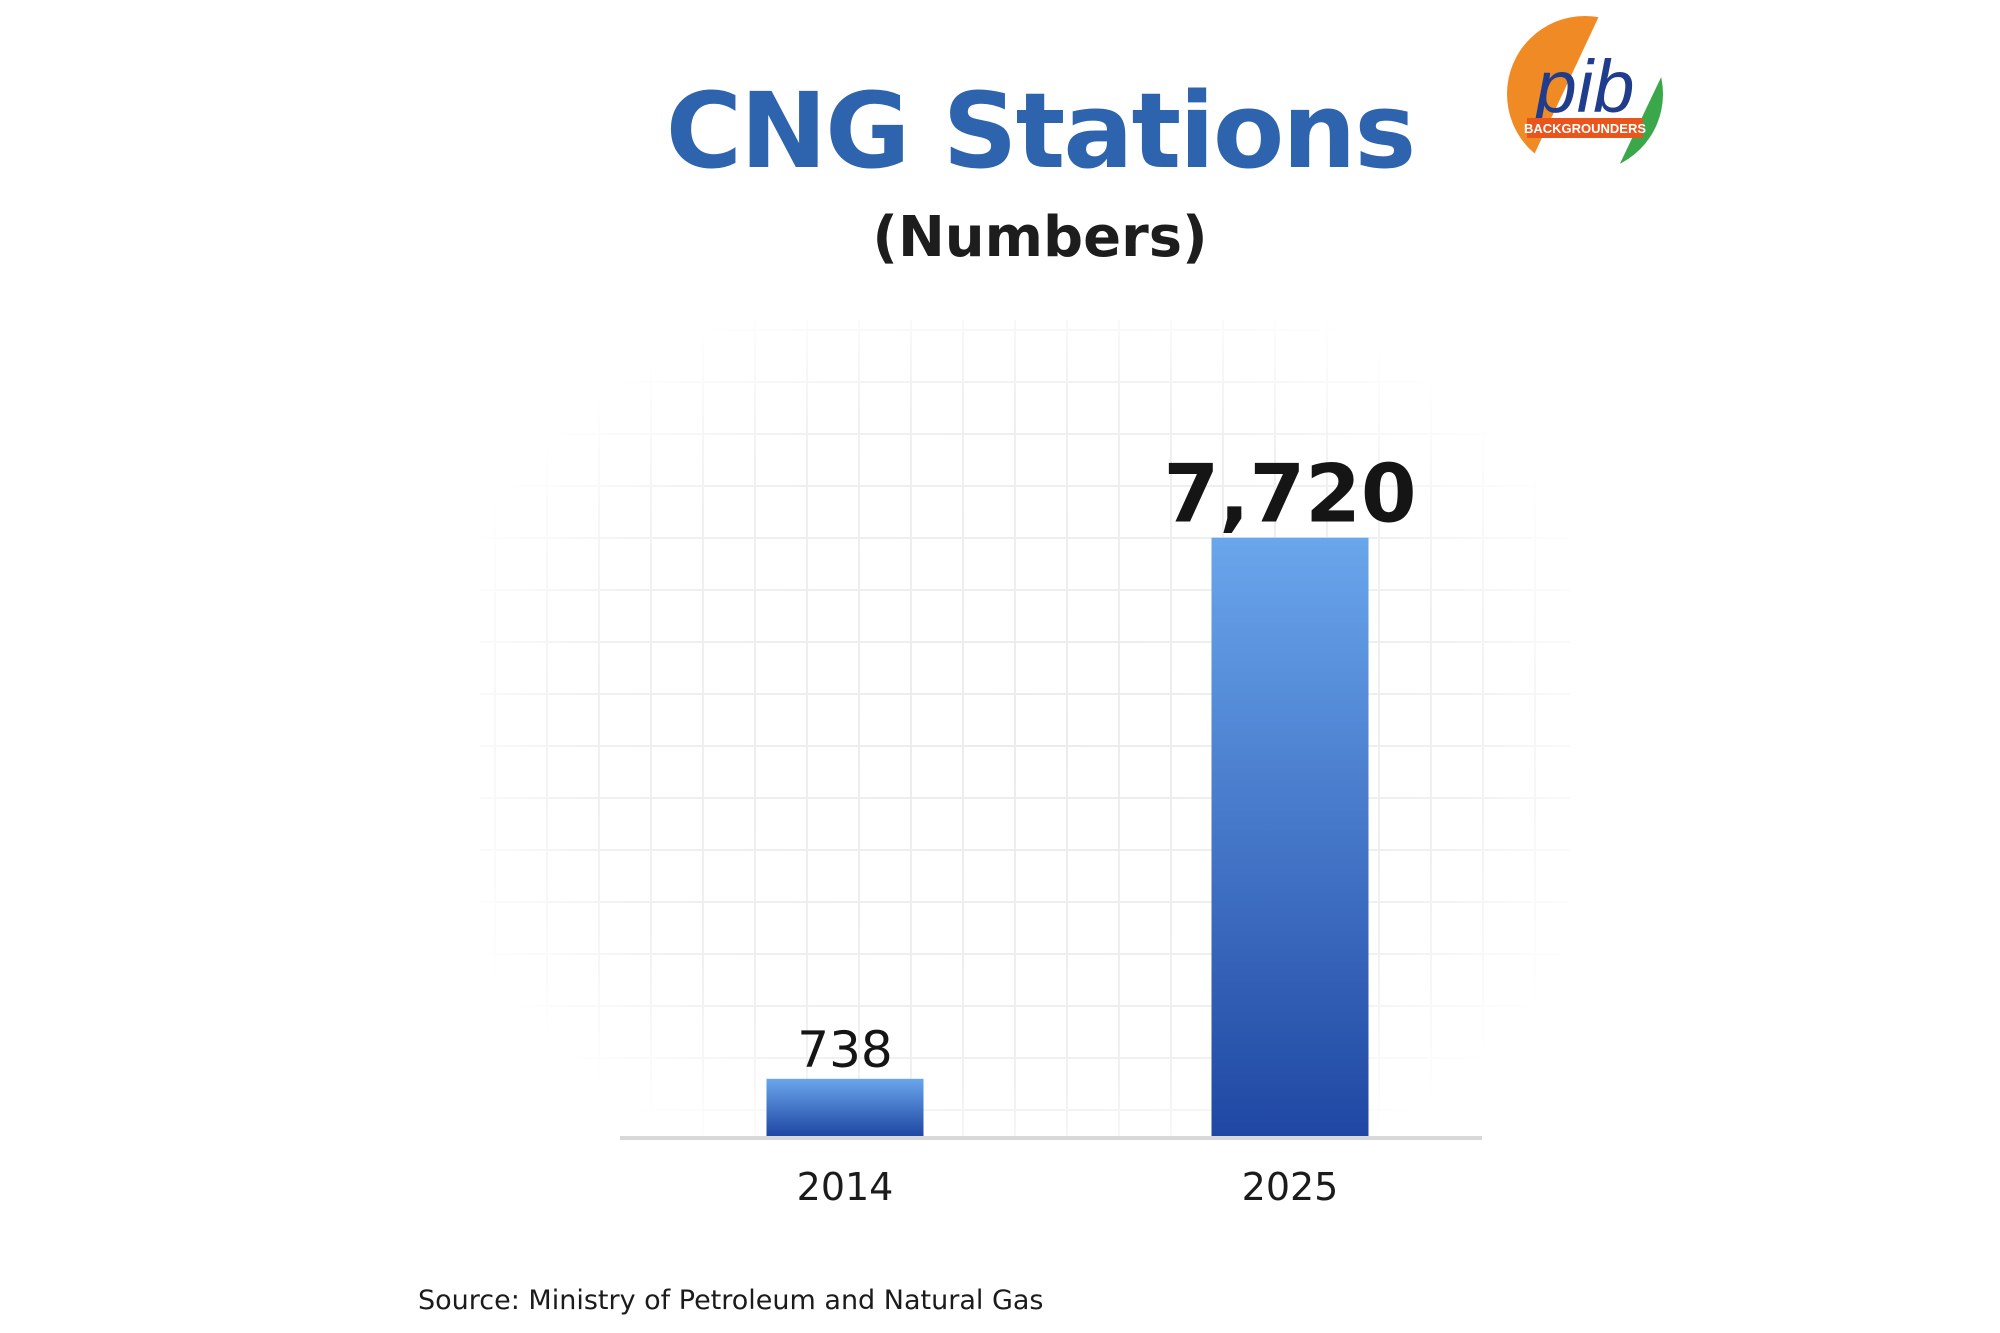  I want to click on pib-logo-icon: pib BACKGROUNDERS, so click(1585, 94).